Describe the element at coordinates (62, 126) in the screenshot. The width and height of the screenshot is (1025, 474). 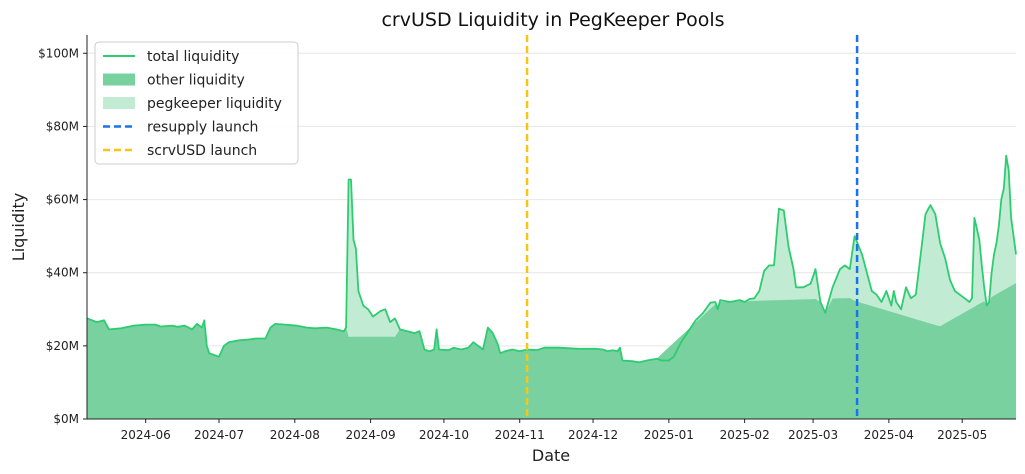
I see `y-tick-label: $80M` at that location.